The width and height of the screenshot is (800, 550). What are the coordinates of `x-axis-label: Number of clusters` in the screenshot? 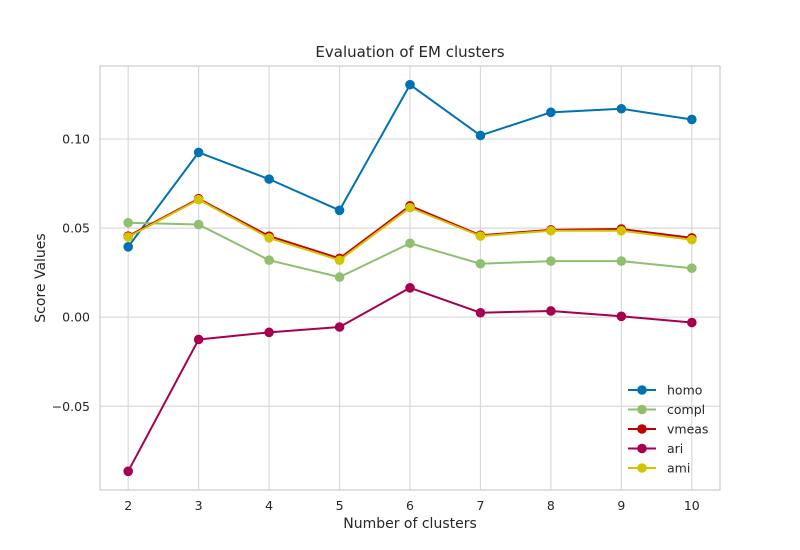 It's located at (410, 524).